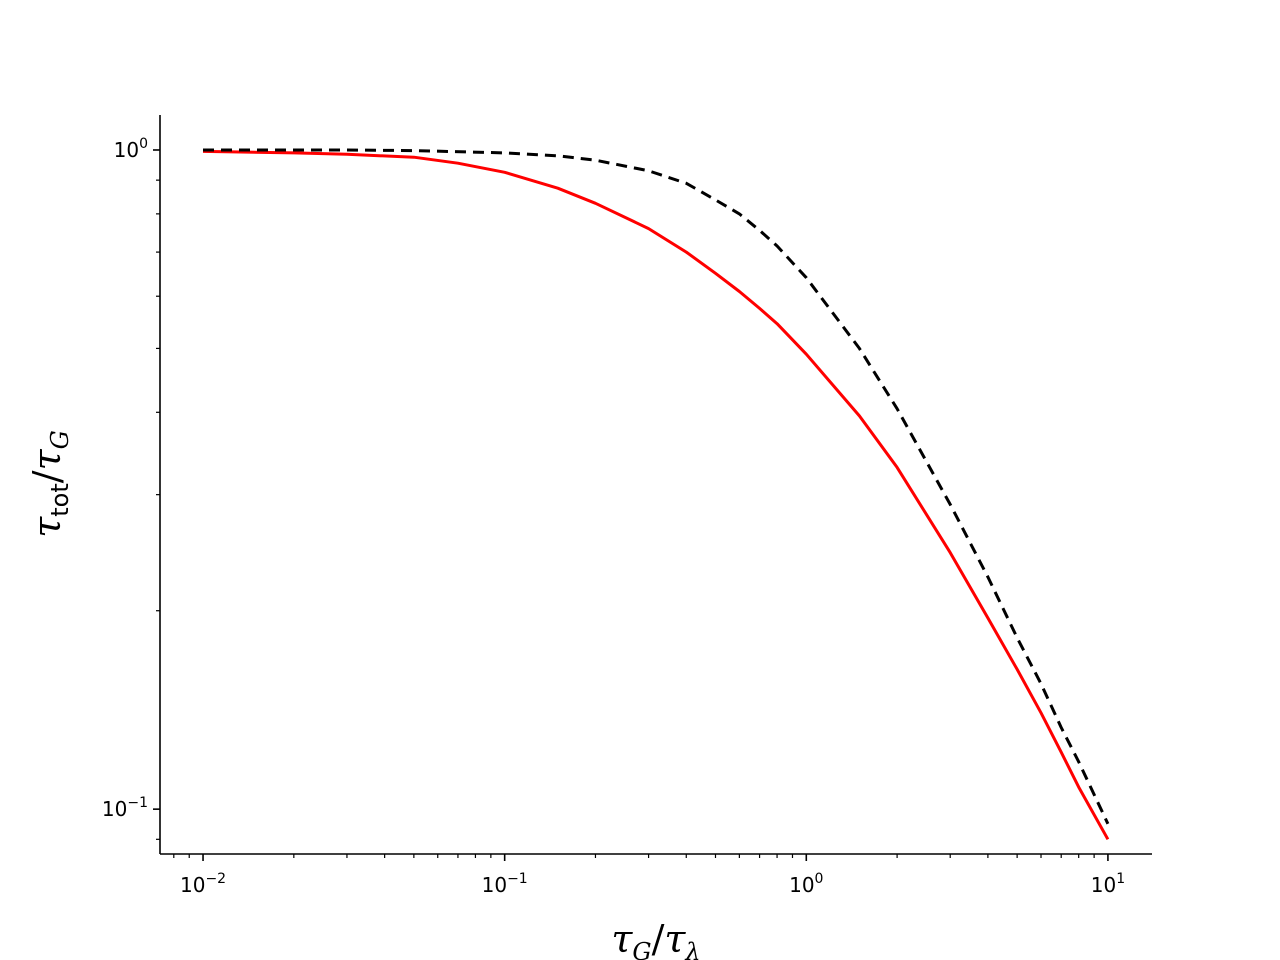 This screenshot has width=1280, height=960. Describe the element at coordinates (819, 879) in the screenshot. I see `x-tick-label-exp: 0` at that location.